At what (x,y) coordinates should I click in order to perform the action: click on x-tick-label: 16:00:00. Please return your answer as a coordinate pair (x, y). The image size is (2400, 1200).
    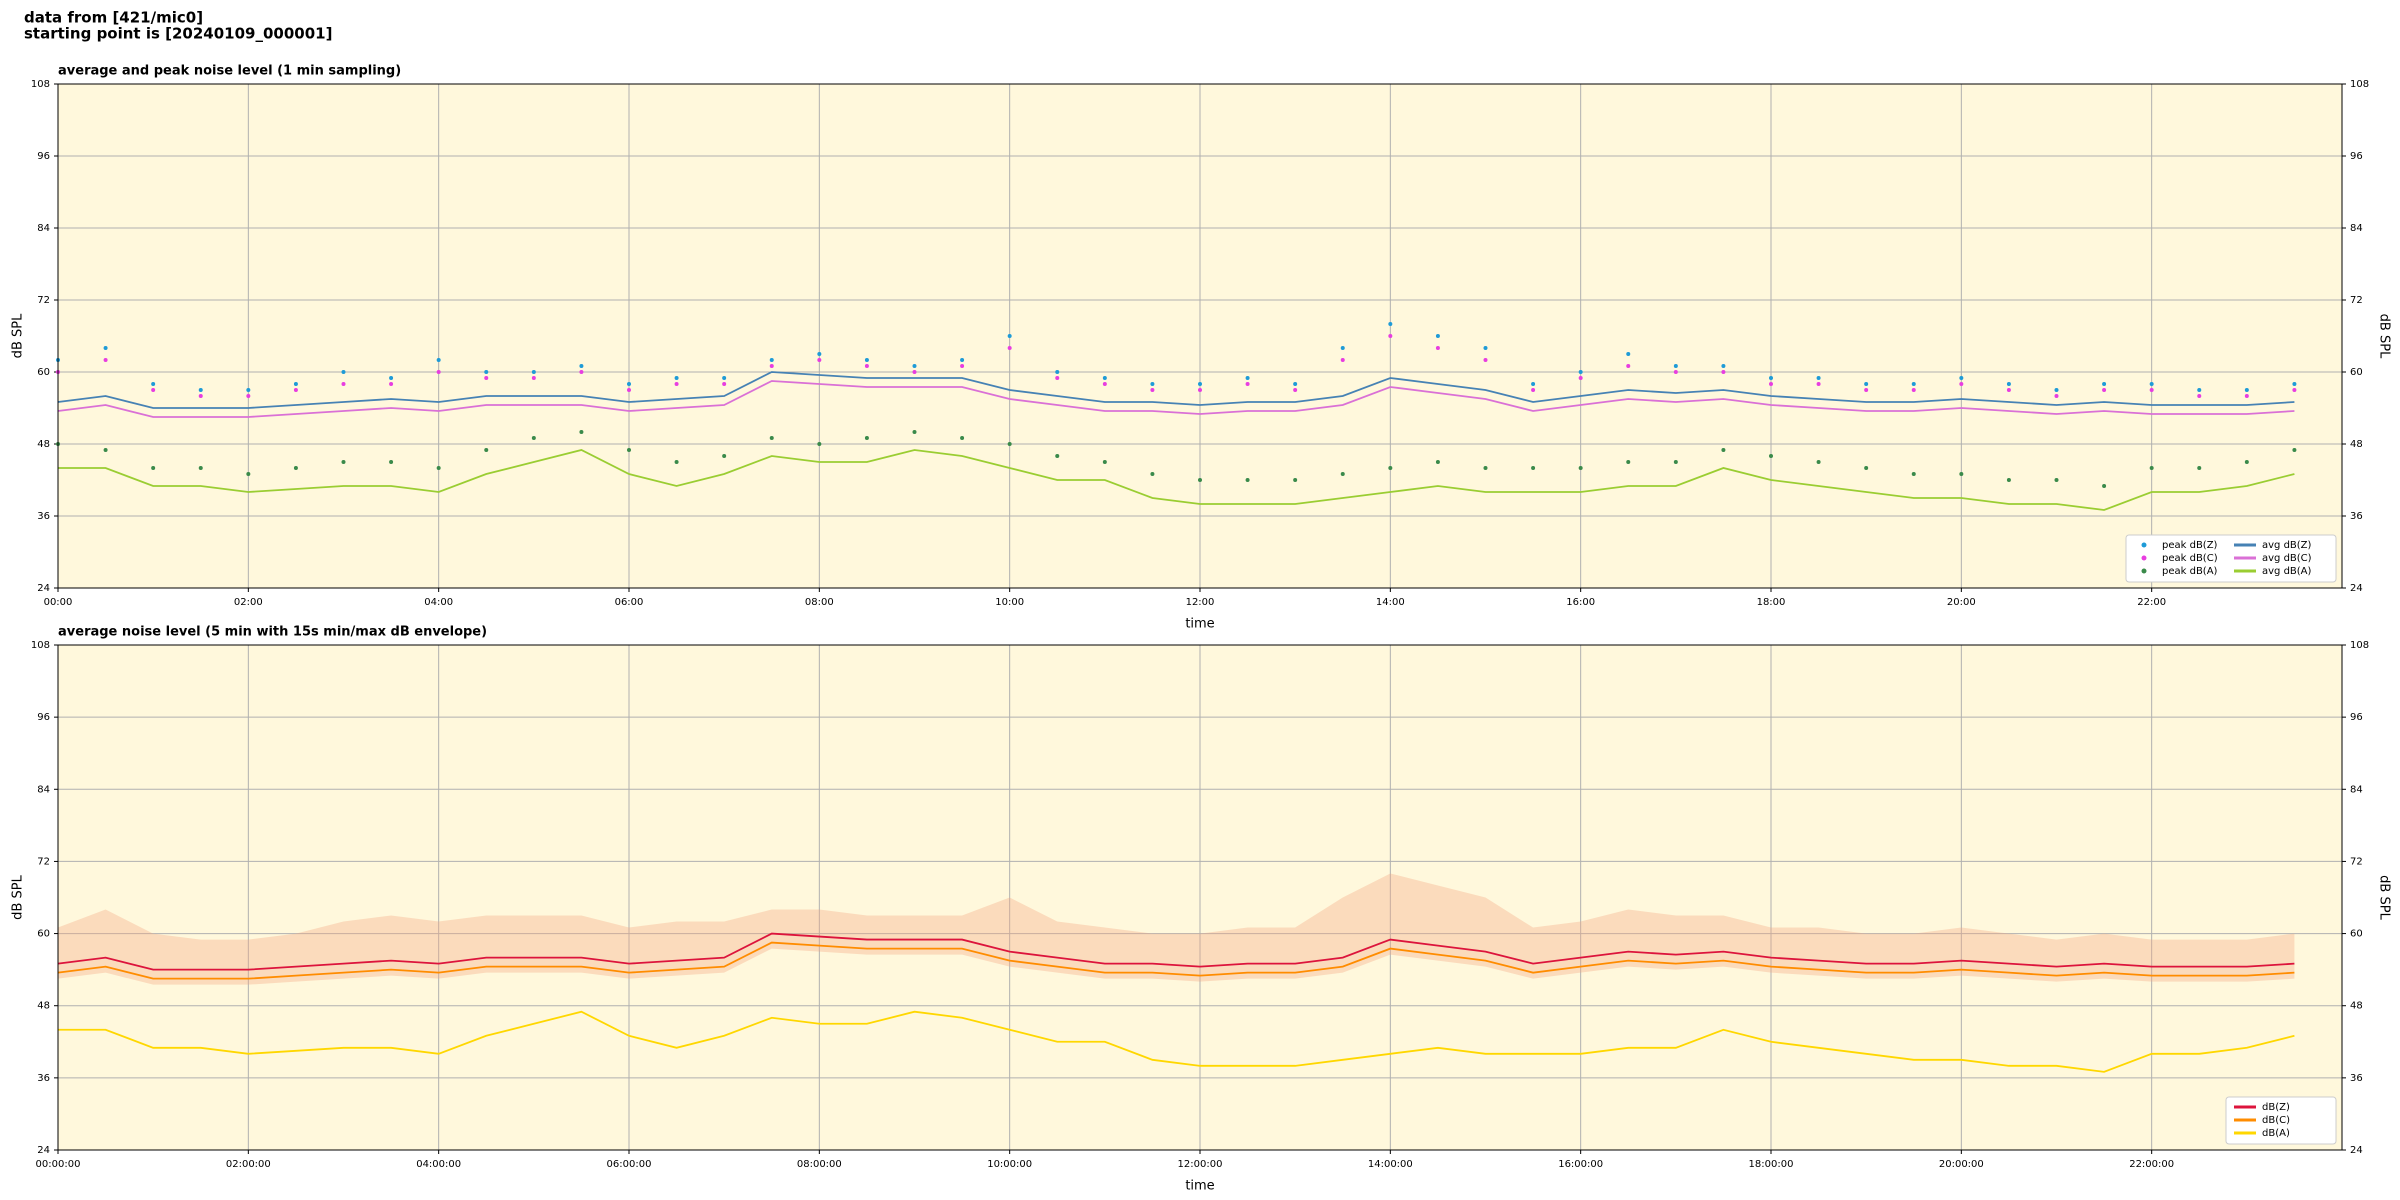
    Looking at the image, I should click on (1580, 1164).